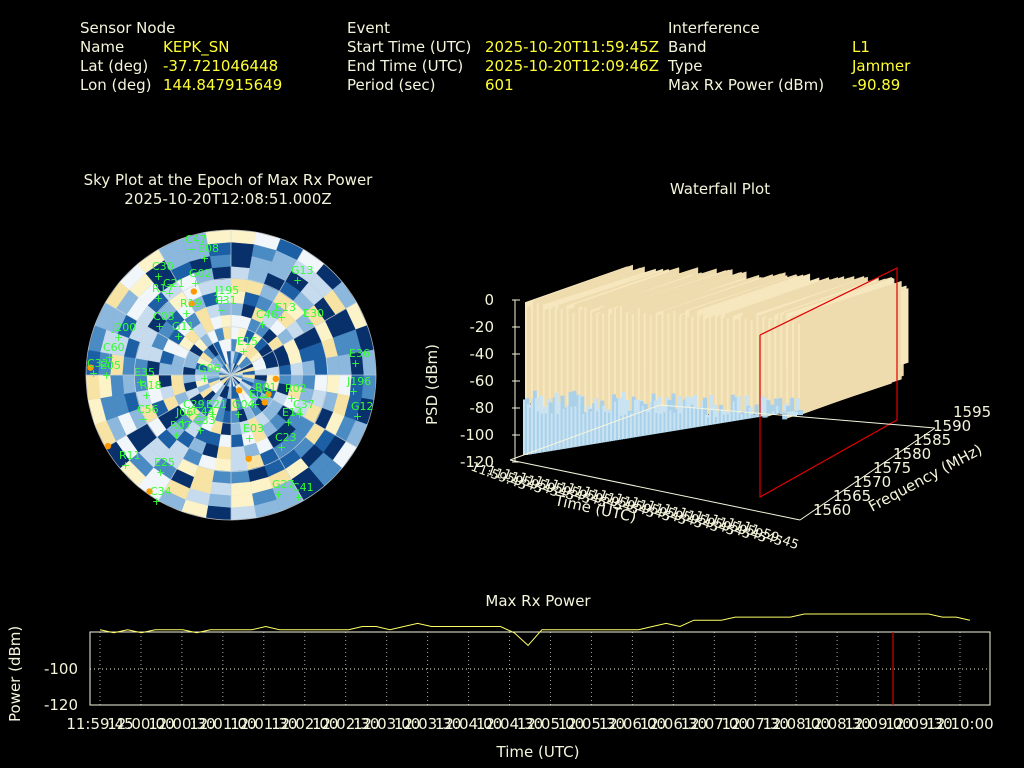 This screenshot has width=1024, height=768. Describe the element at coordinates (194, 404) in the screenshot. I see `satellite-label: C29` at that location.